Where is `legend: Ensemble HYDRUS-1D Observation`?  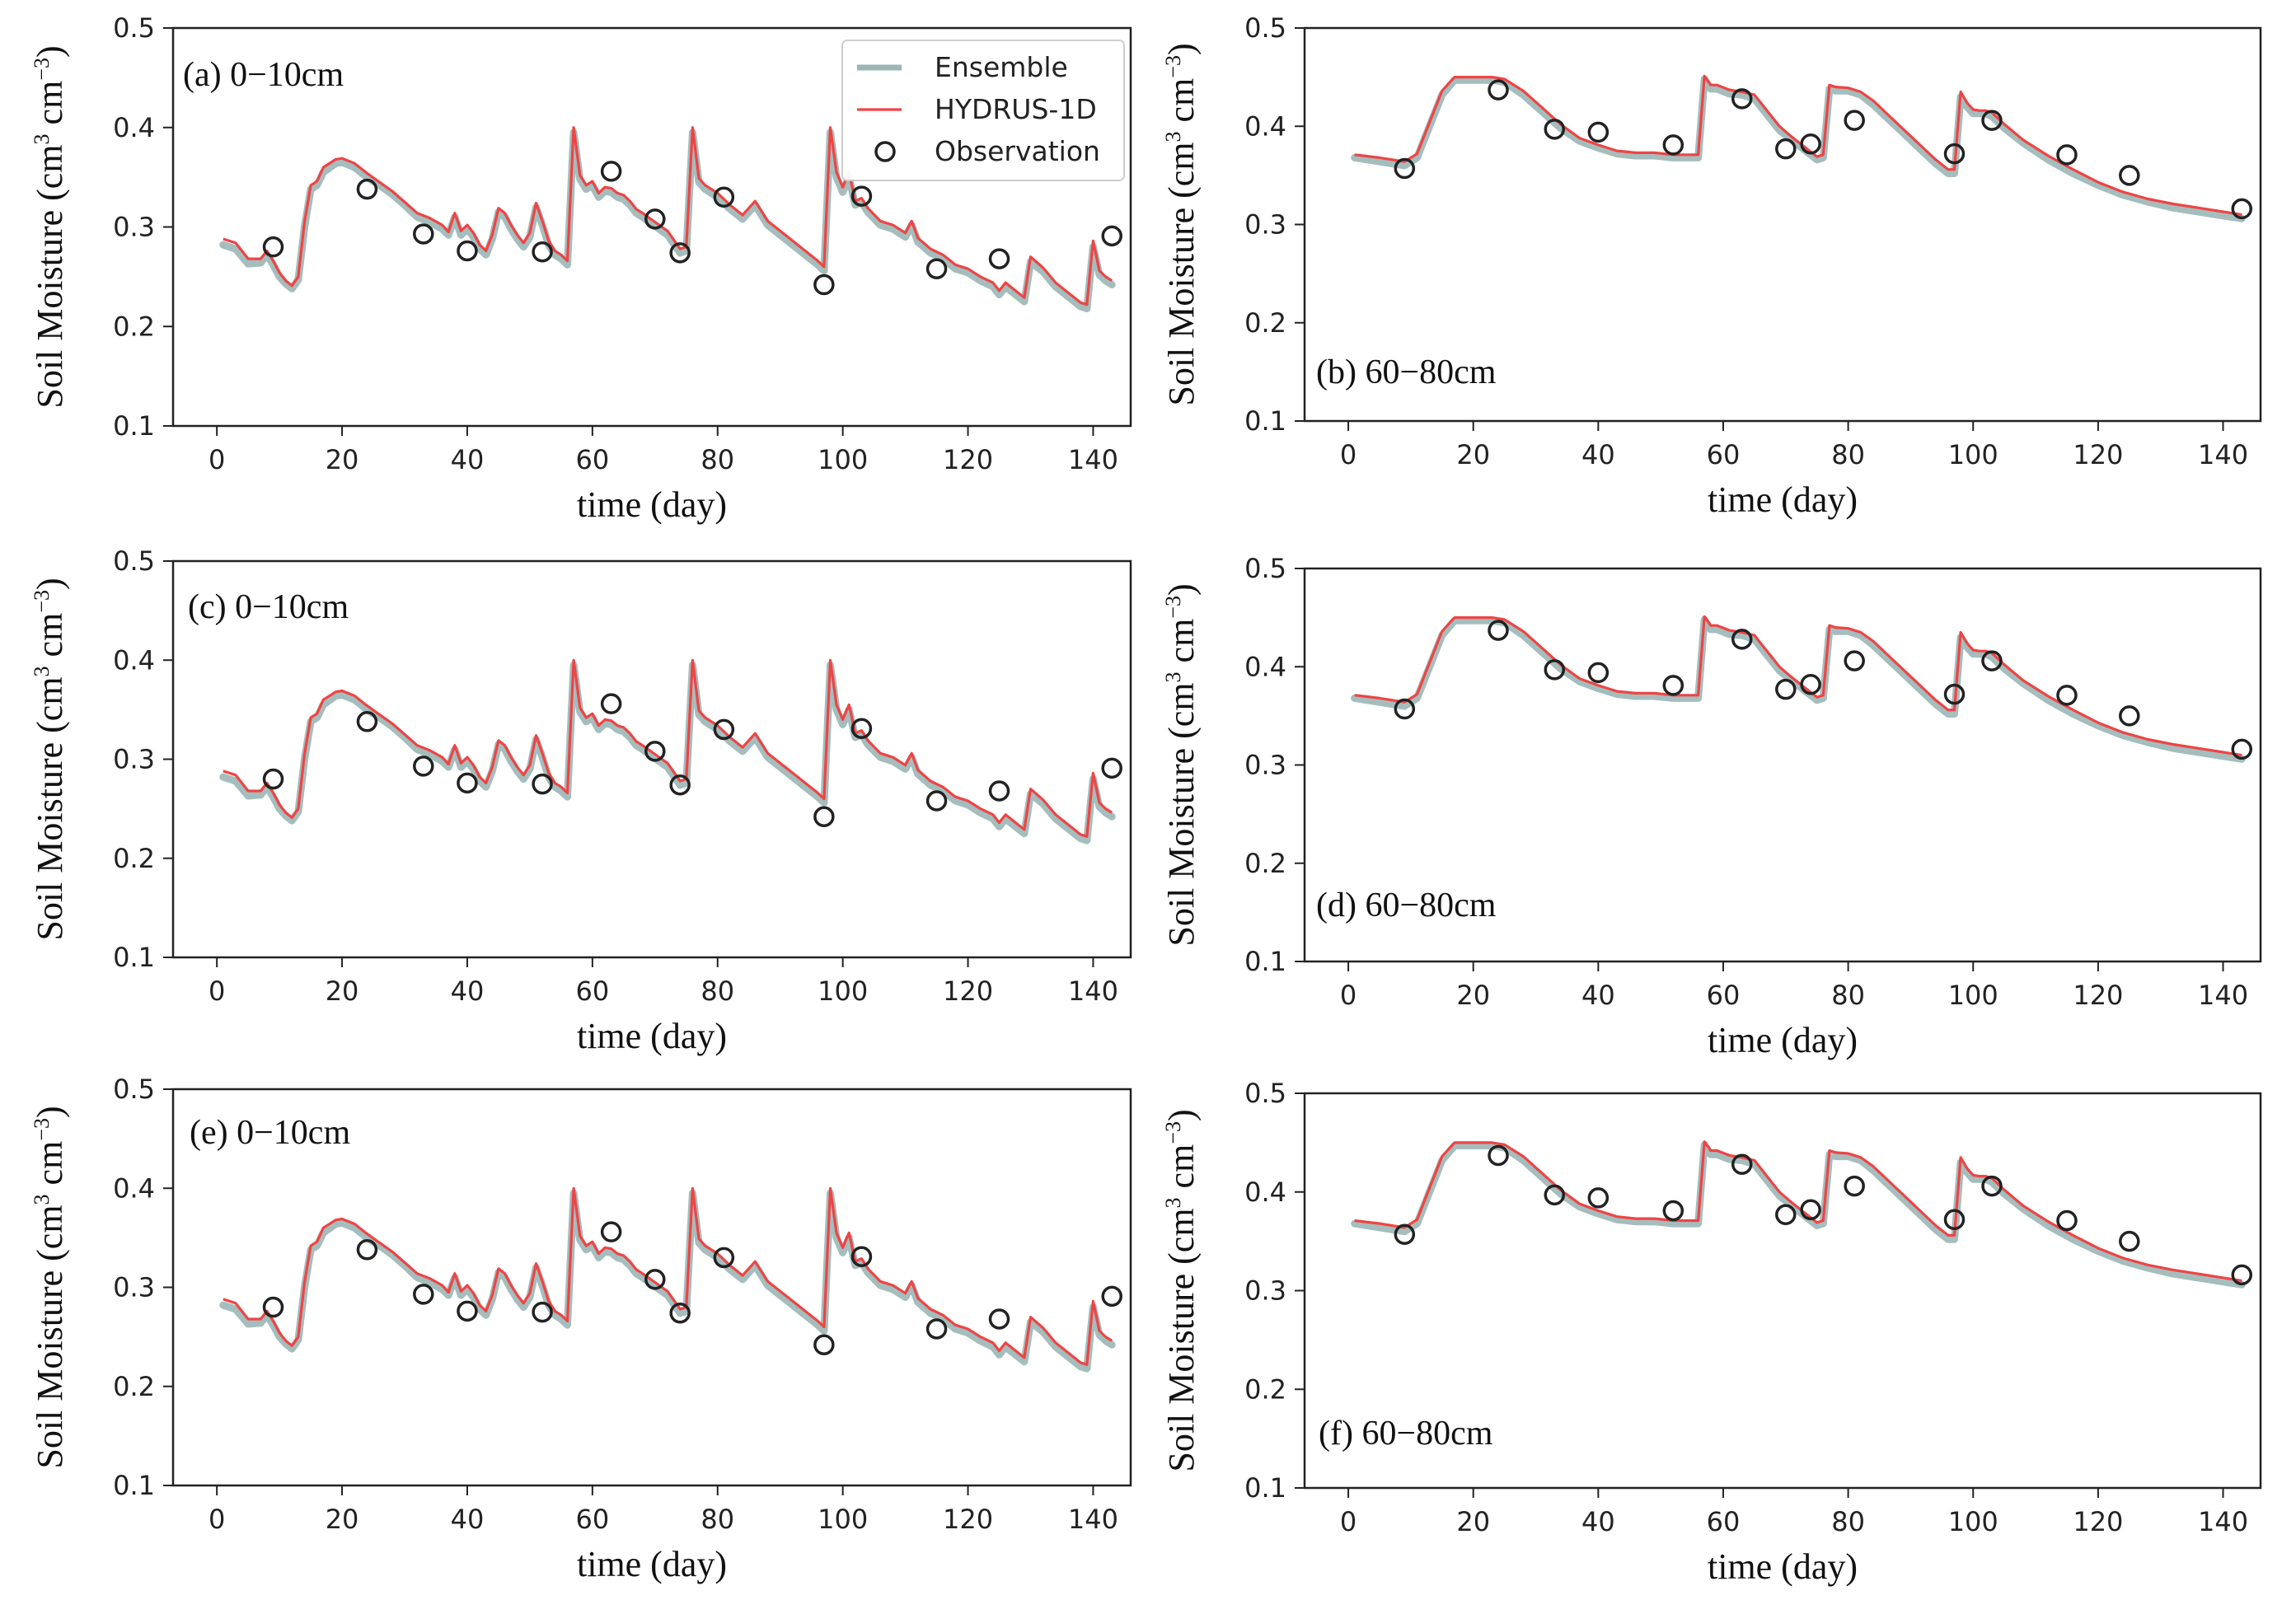
legend: Ensemble HYDRUS-1D Observation is located at coordinates (983, 110).